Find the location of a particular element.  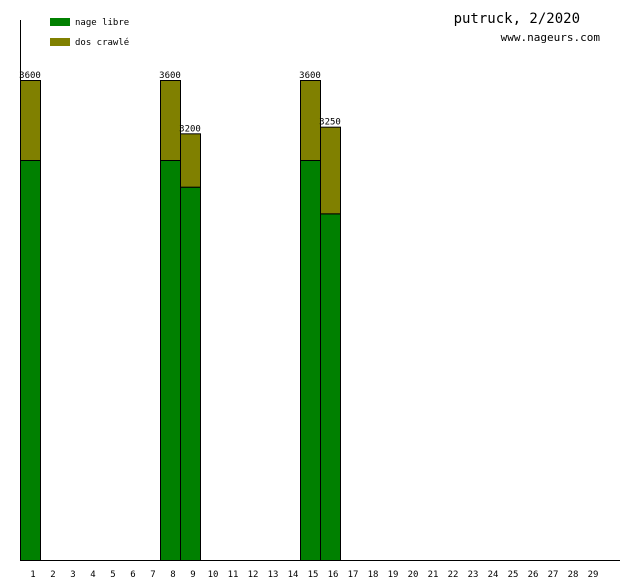

x-tick-label-22: 22 is located at coordinates (453, 575).